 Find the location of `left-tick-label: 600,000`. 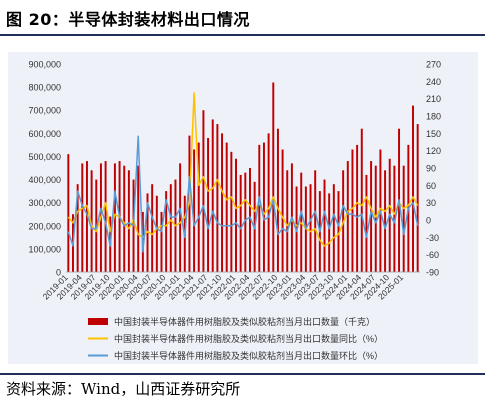

left-tick-label: 600,000 is located at coordinates (44, 134).